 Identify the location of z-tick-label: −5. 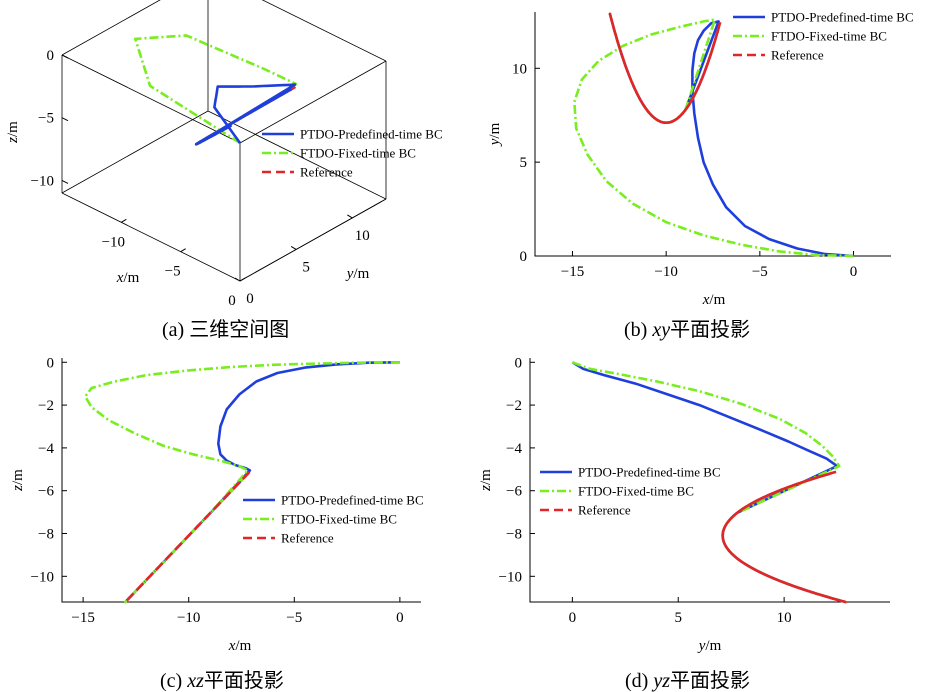
(46, 119).